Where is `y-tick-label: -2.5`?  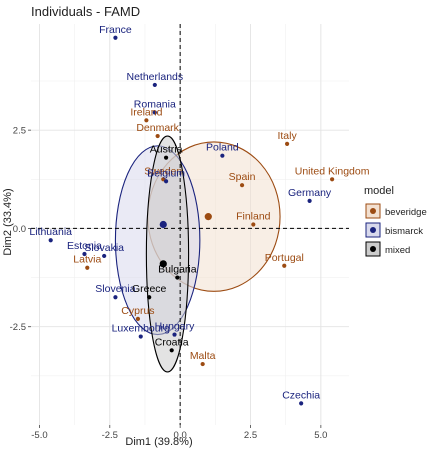
y-tick-label: -2.5 is located at coordinates (18, 327).